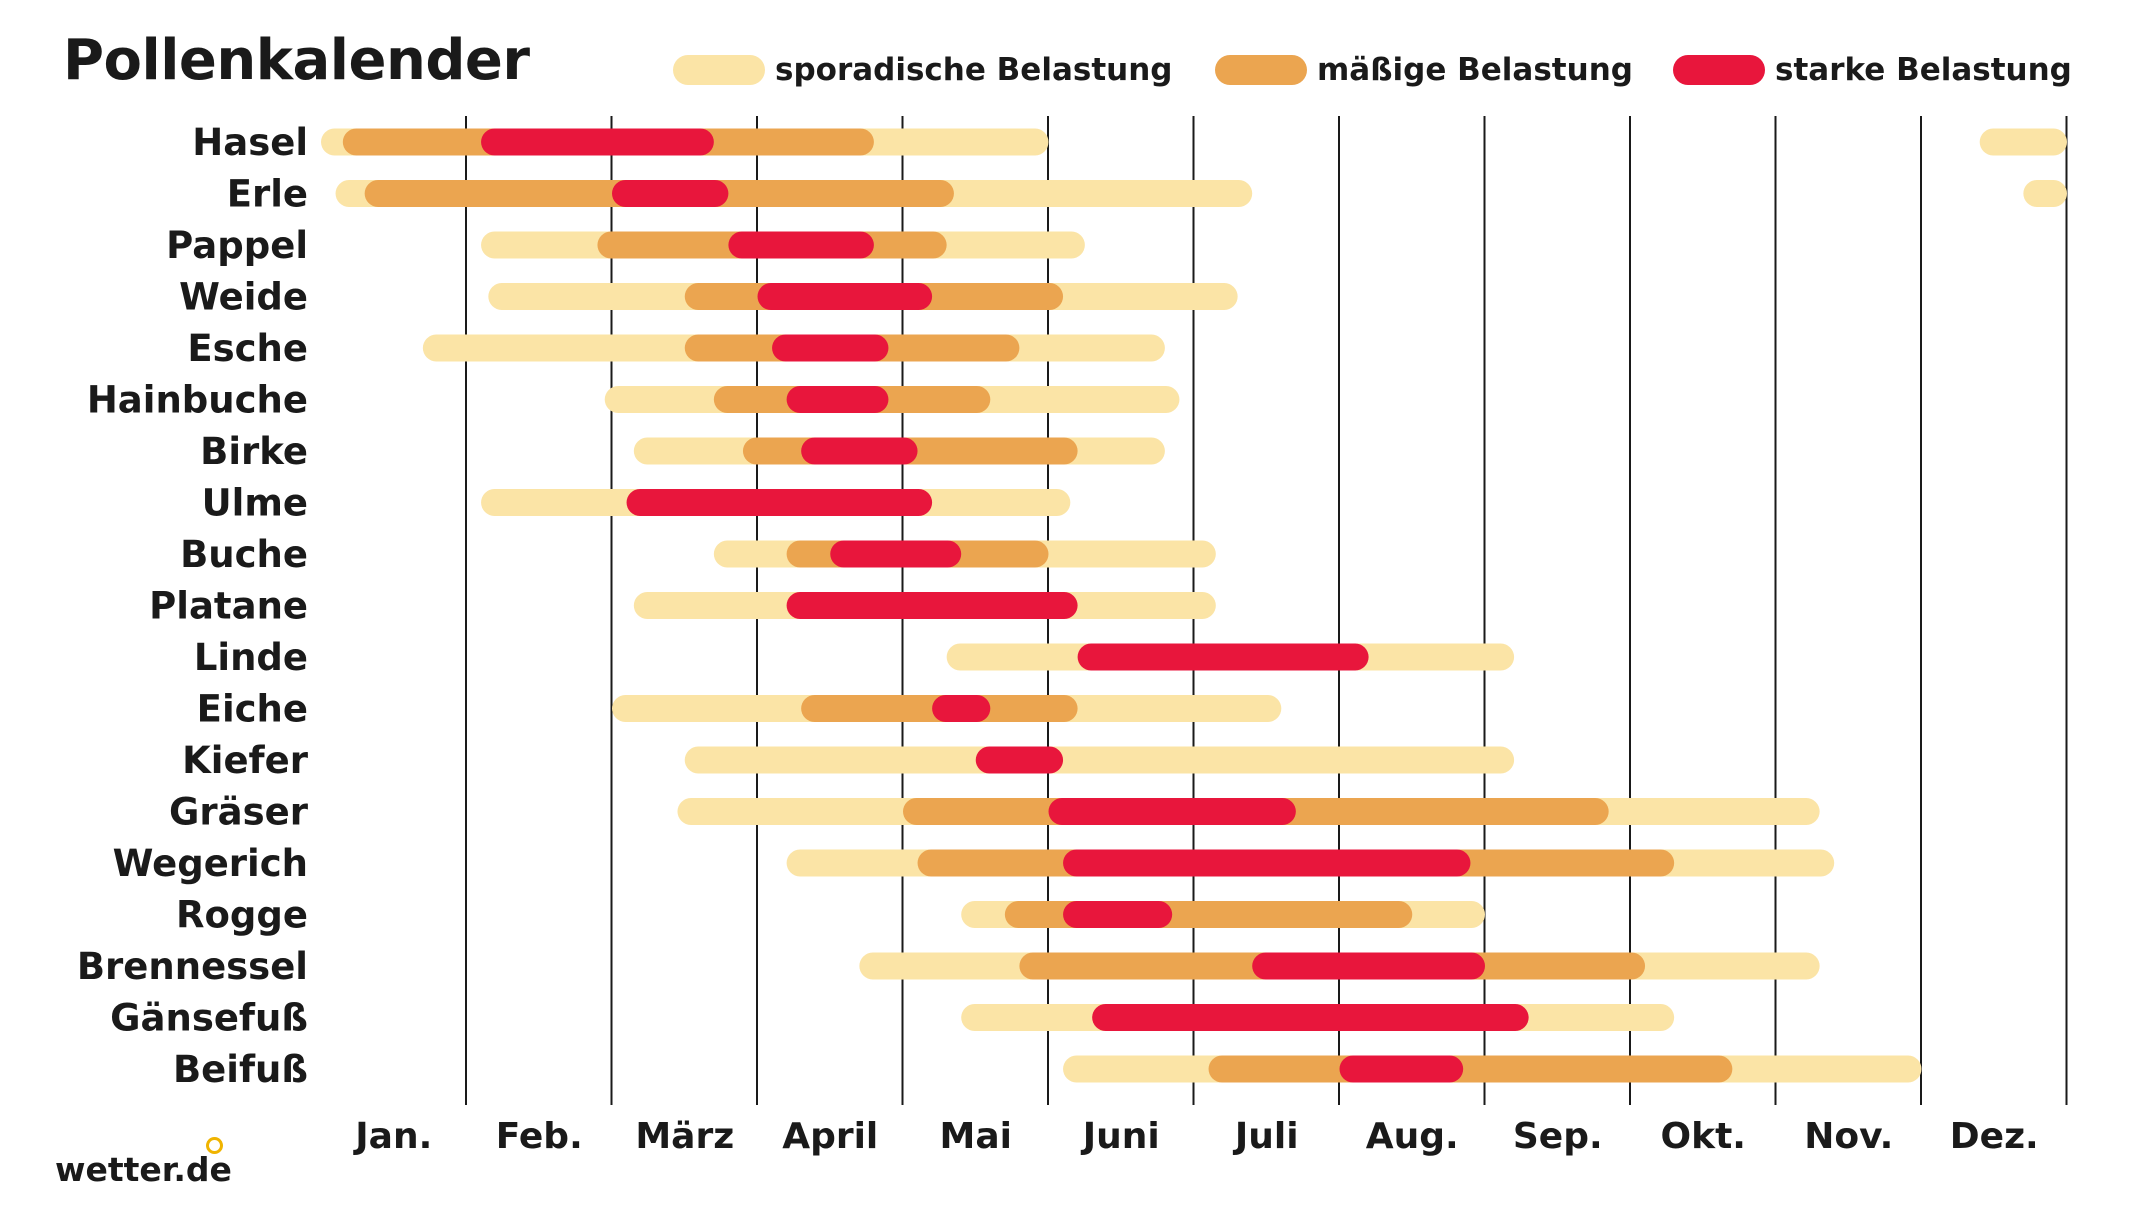 This screenshot has width=2151, height=1209. Describe the element at coordinates (1994, 1136) in the screenshot. I see `month-label-11: Dez.` at that location.